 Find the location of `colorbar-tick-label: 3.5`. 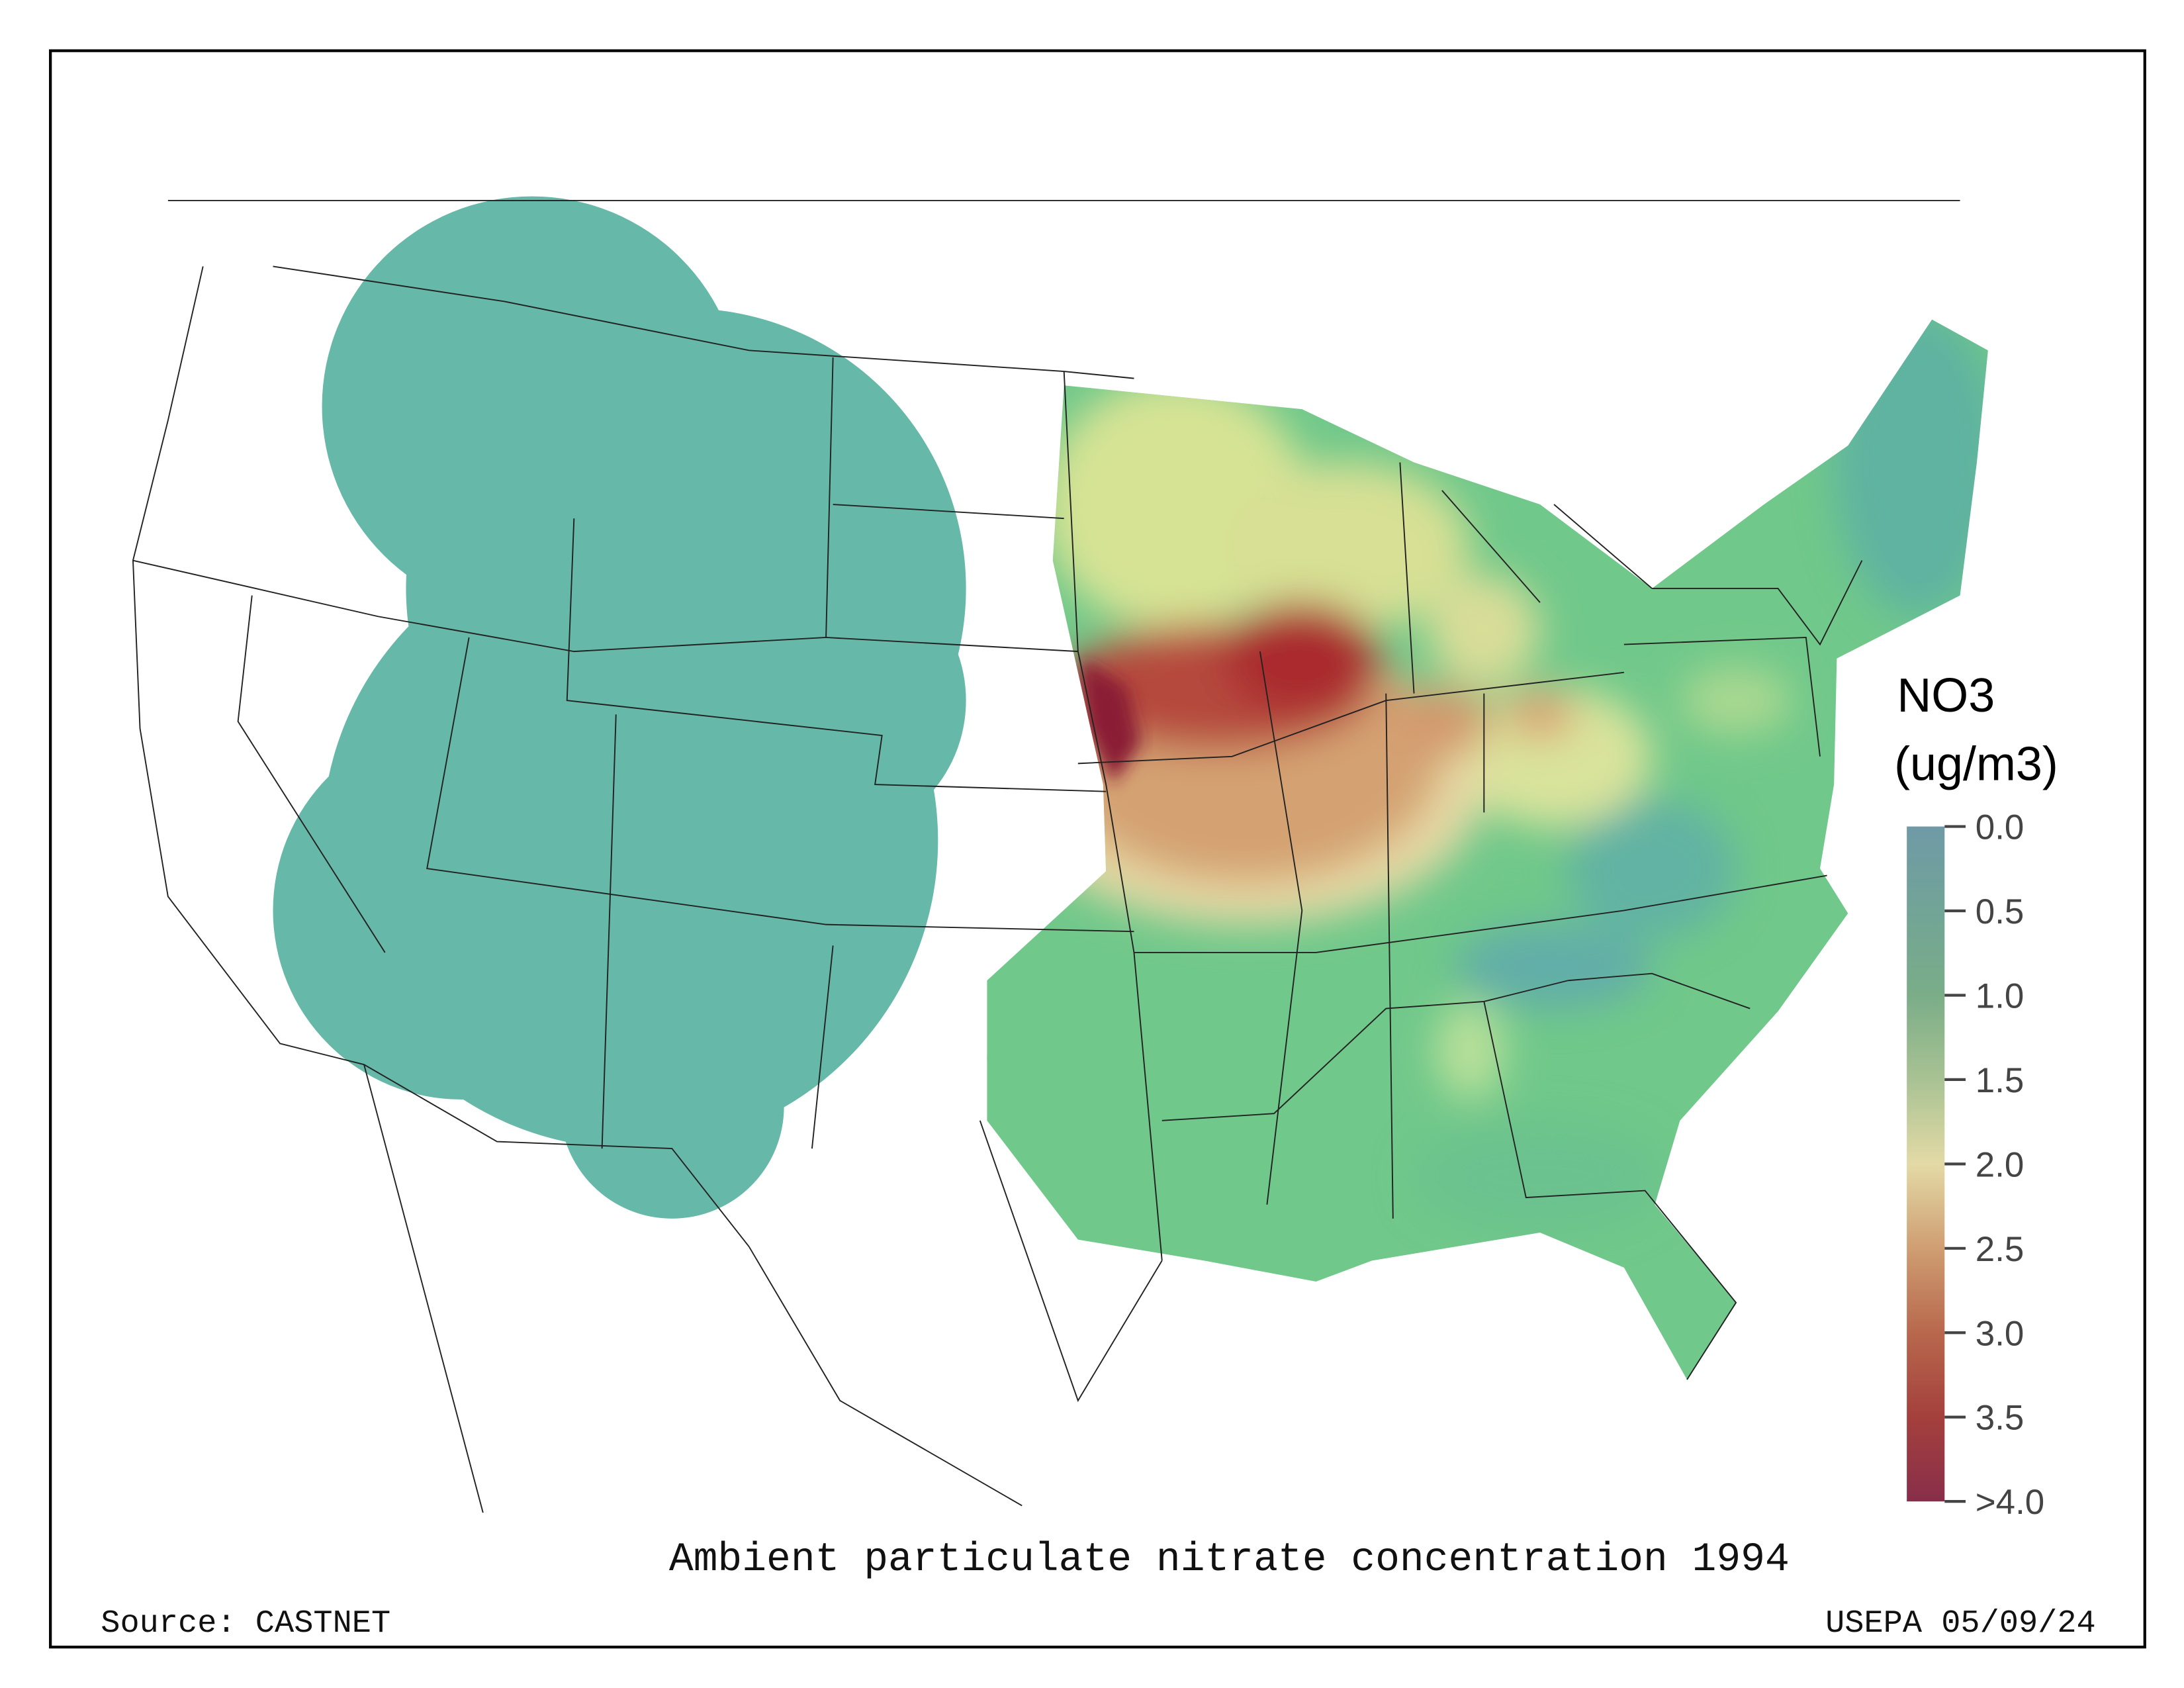

colorbar-tick-label: 3.5 is located at coordinates (2000, 1418).